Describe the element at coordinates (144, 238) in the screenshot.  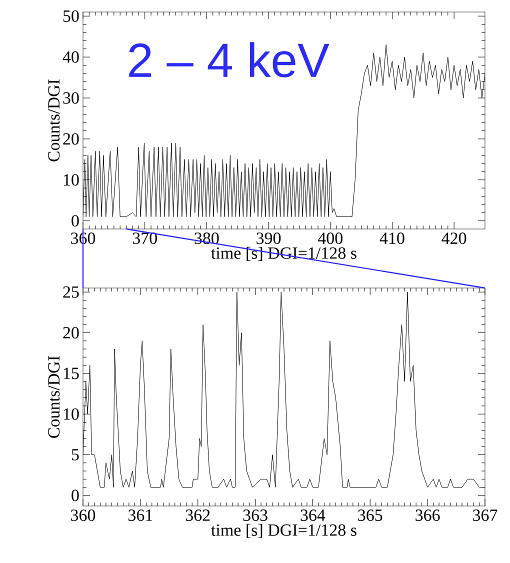
I see `x-tick-label: 370` at that location.